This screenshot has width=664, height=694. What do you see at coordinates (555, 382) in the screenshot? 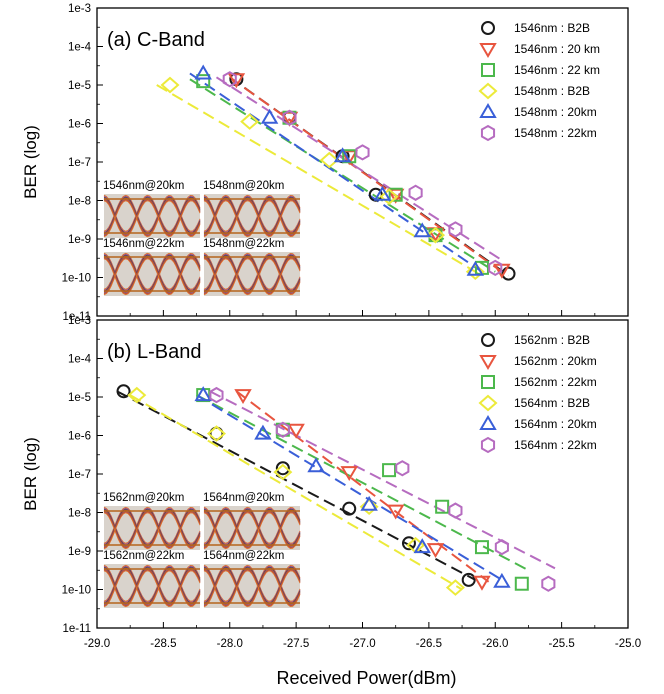
I see `legend-label: 1562nm : 22km` at bounding box center [555, 382].